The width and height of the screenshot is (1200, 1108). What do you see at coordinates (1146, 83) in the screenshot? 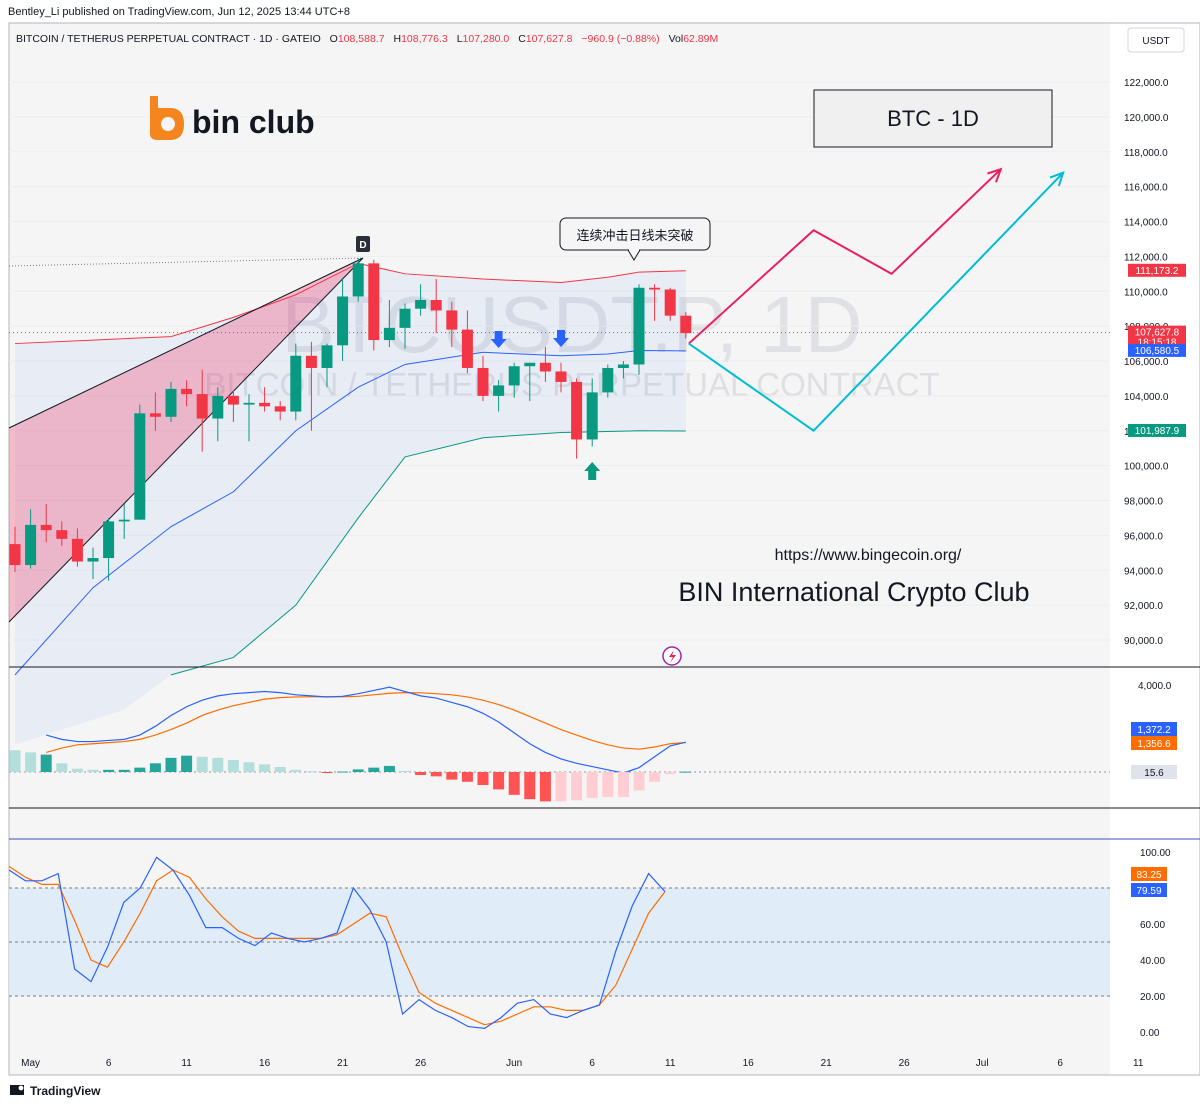
I see `price-tick-label: 122,000.0` at bounding box center [1146, 83].